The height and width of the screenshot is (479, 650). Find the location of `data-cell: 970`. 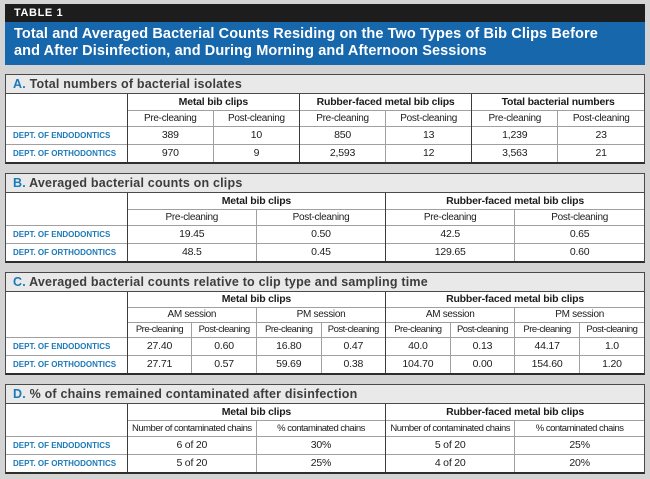

data-cell: 970 is located at coordinates (170, 152).